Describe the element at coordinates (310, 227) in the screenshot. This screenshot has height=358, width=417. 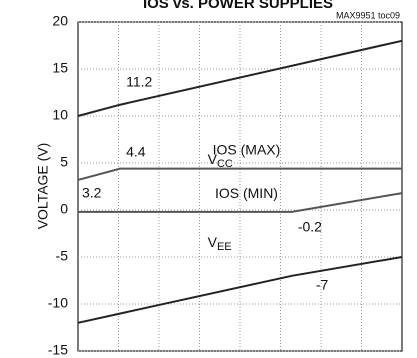
I see `value-label: -0.2` at that location.